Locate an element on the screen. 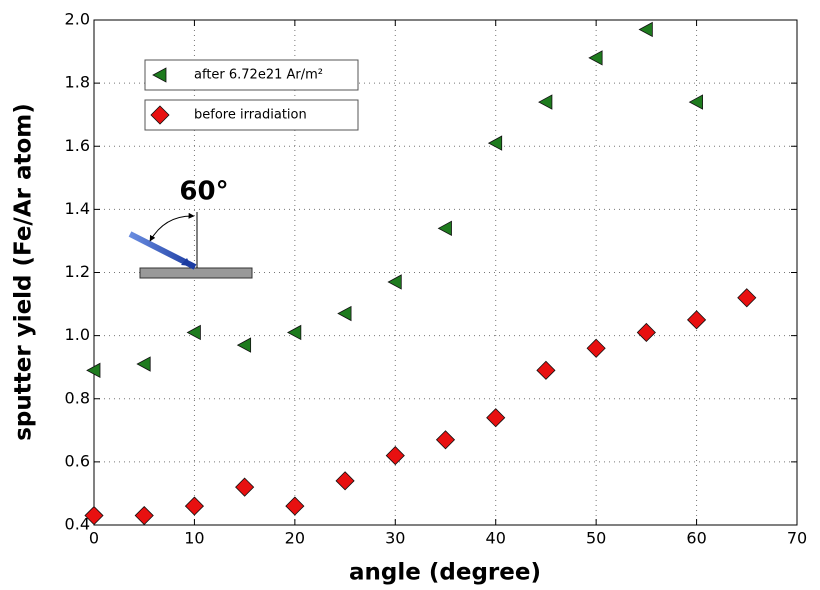 The height and width of the screenshot is (590, 820). x-tick-label: 50 is located at coordinates (596, 538).